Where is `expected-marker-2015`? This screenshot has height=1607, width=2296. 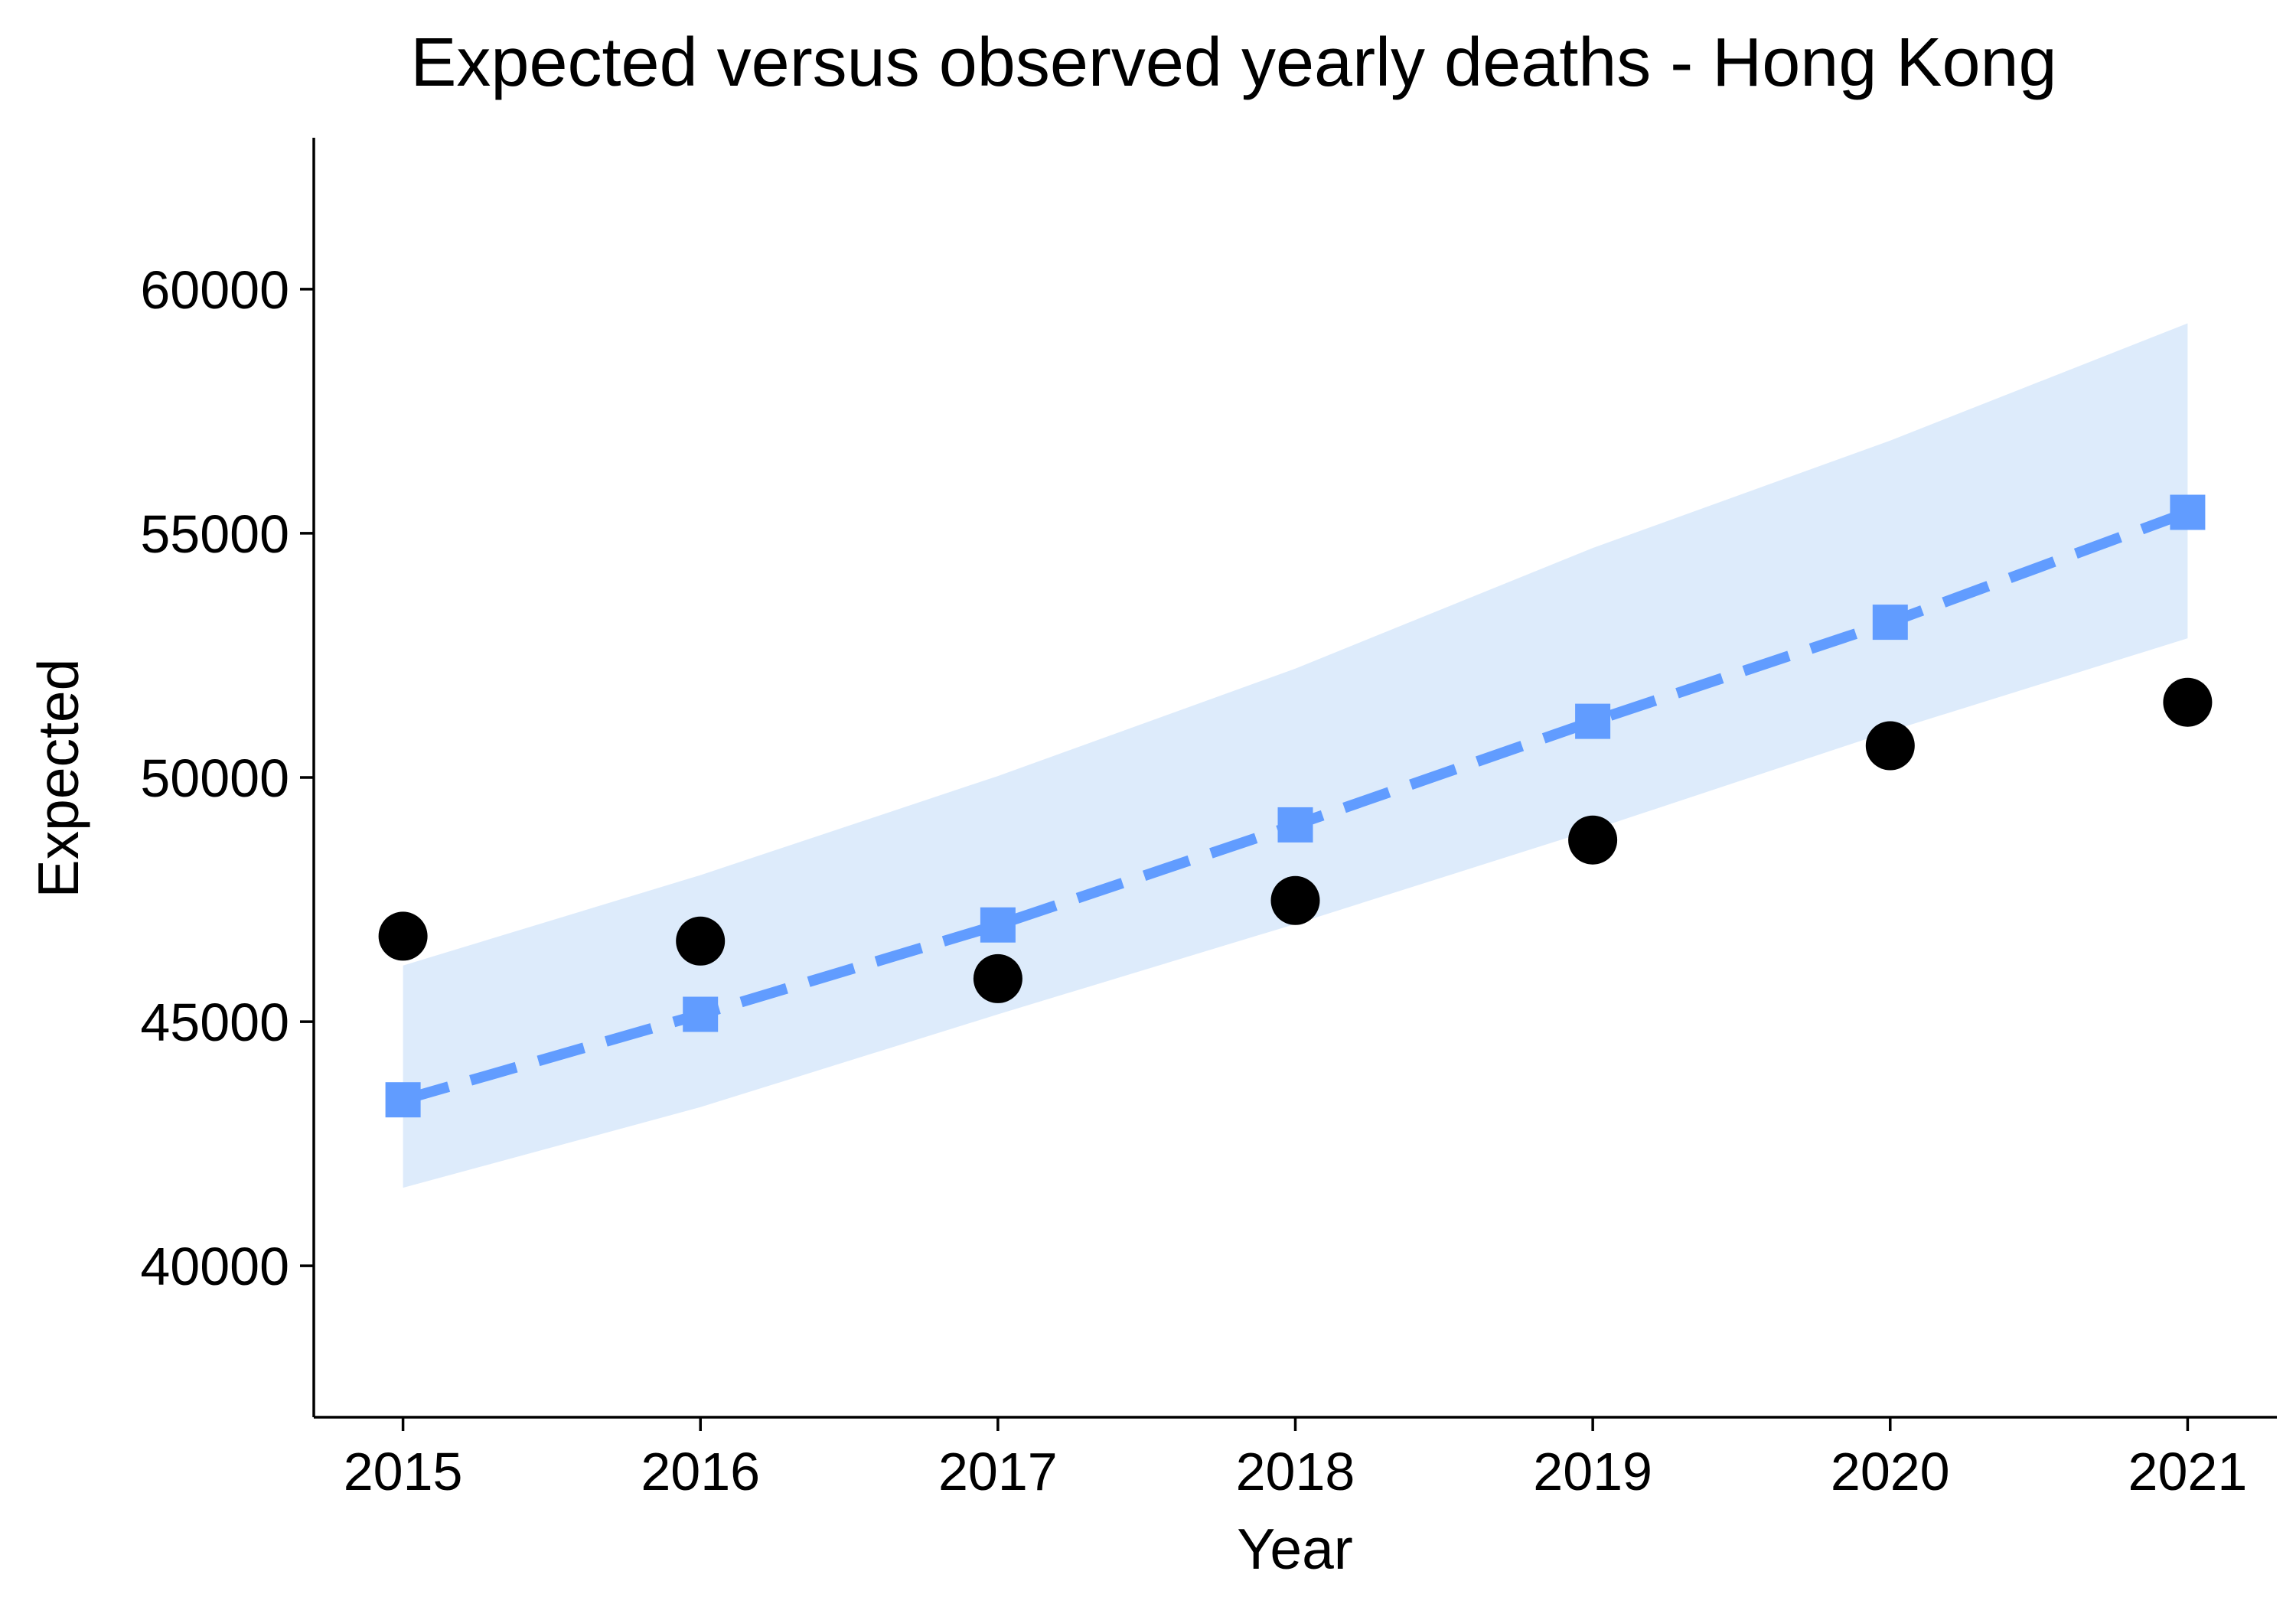 expected-marker-2015 is located at coordinates (403, 1100).